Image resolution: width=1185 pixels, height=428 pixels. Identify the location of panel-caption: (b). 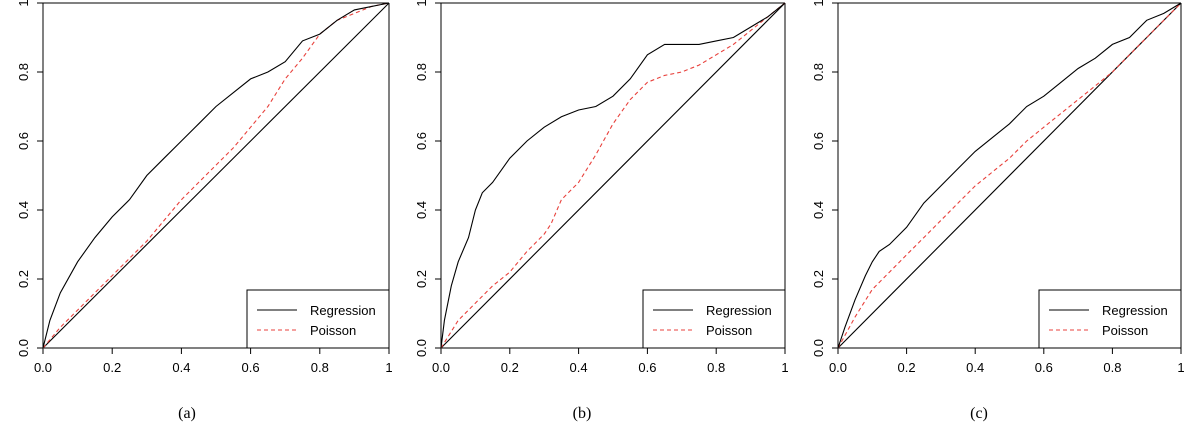
(582, 413).